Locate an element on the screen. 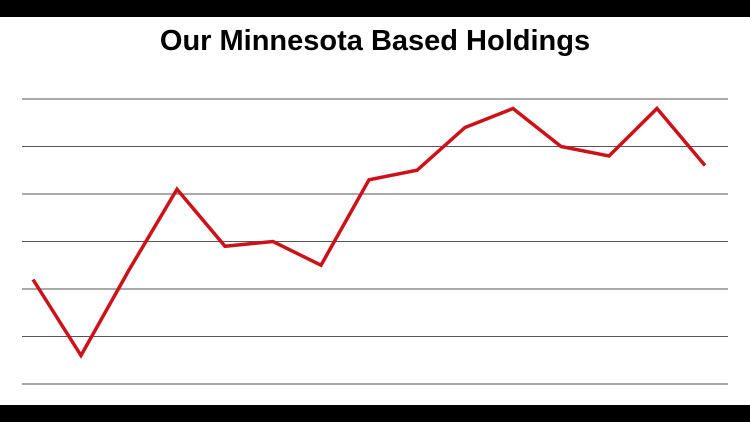  bottom-bar is located at coordinates (375, 413).